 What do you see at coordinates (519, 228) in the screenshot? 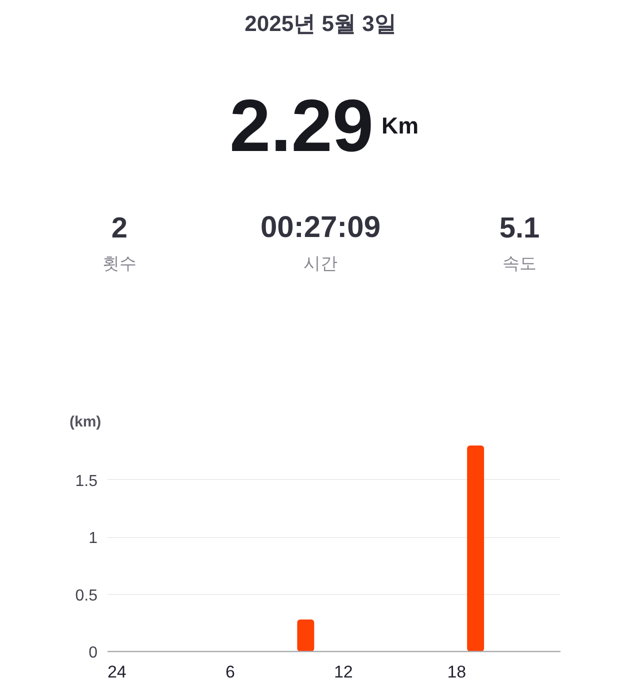
I see `text: 5.1` at bounding box center [519, 228].